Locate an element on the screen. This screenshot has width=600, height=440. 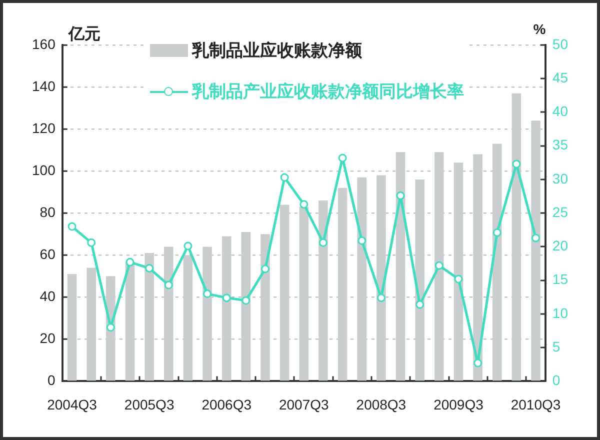
y2-tick-label: 20 is located at coordinates (560, 246).